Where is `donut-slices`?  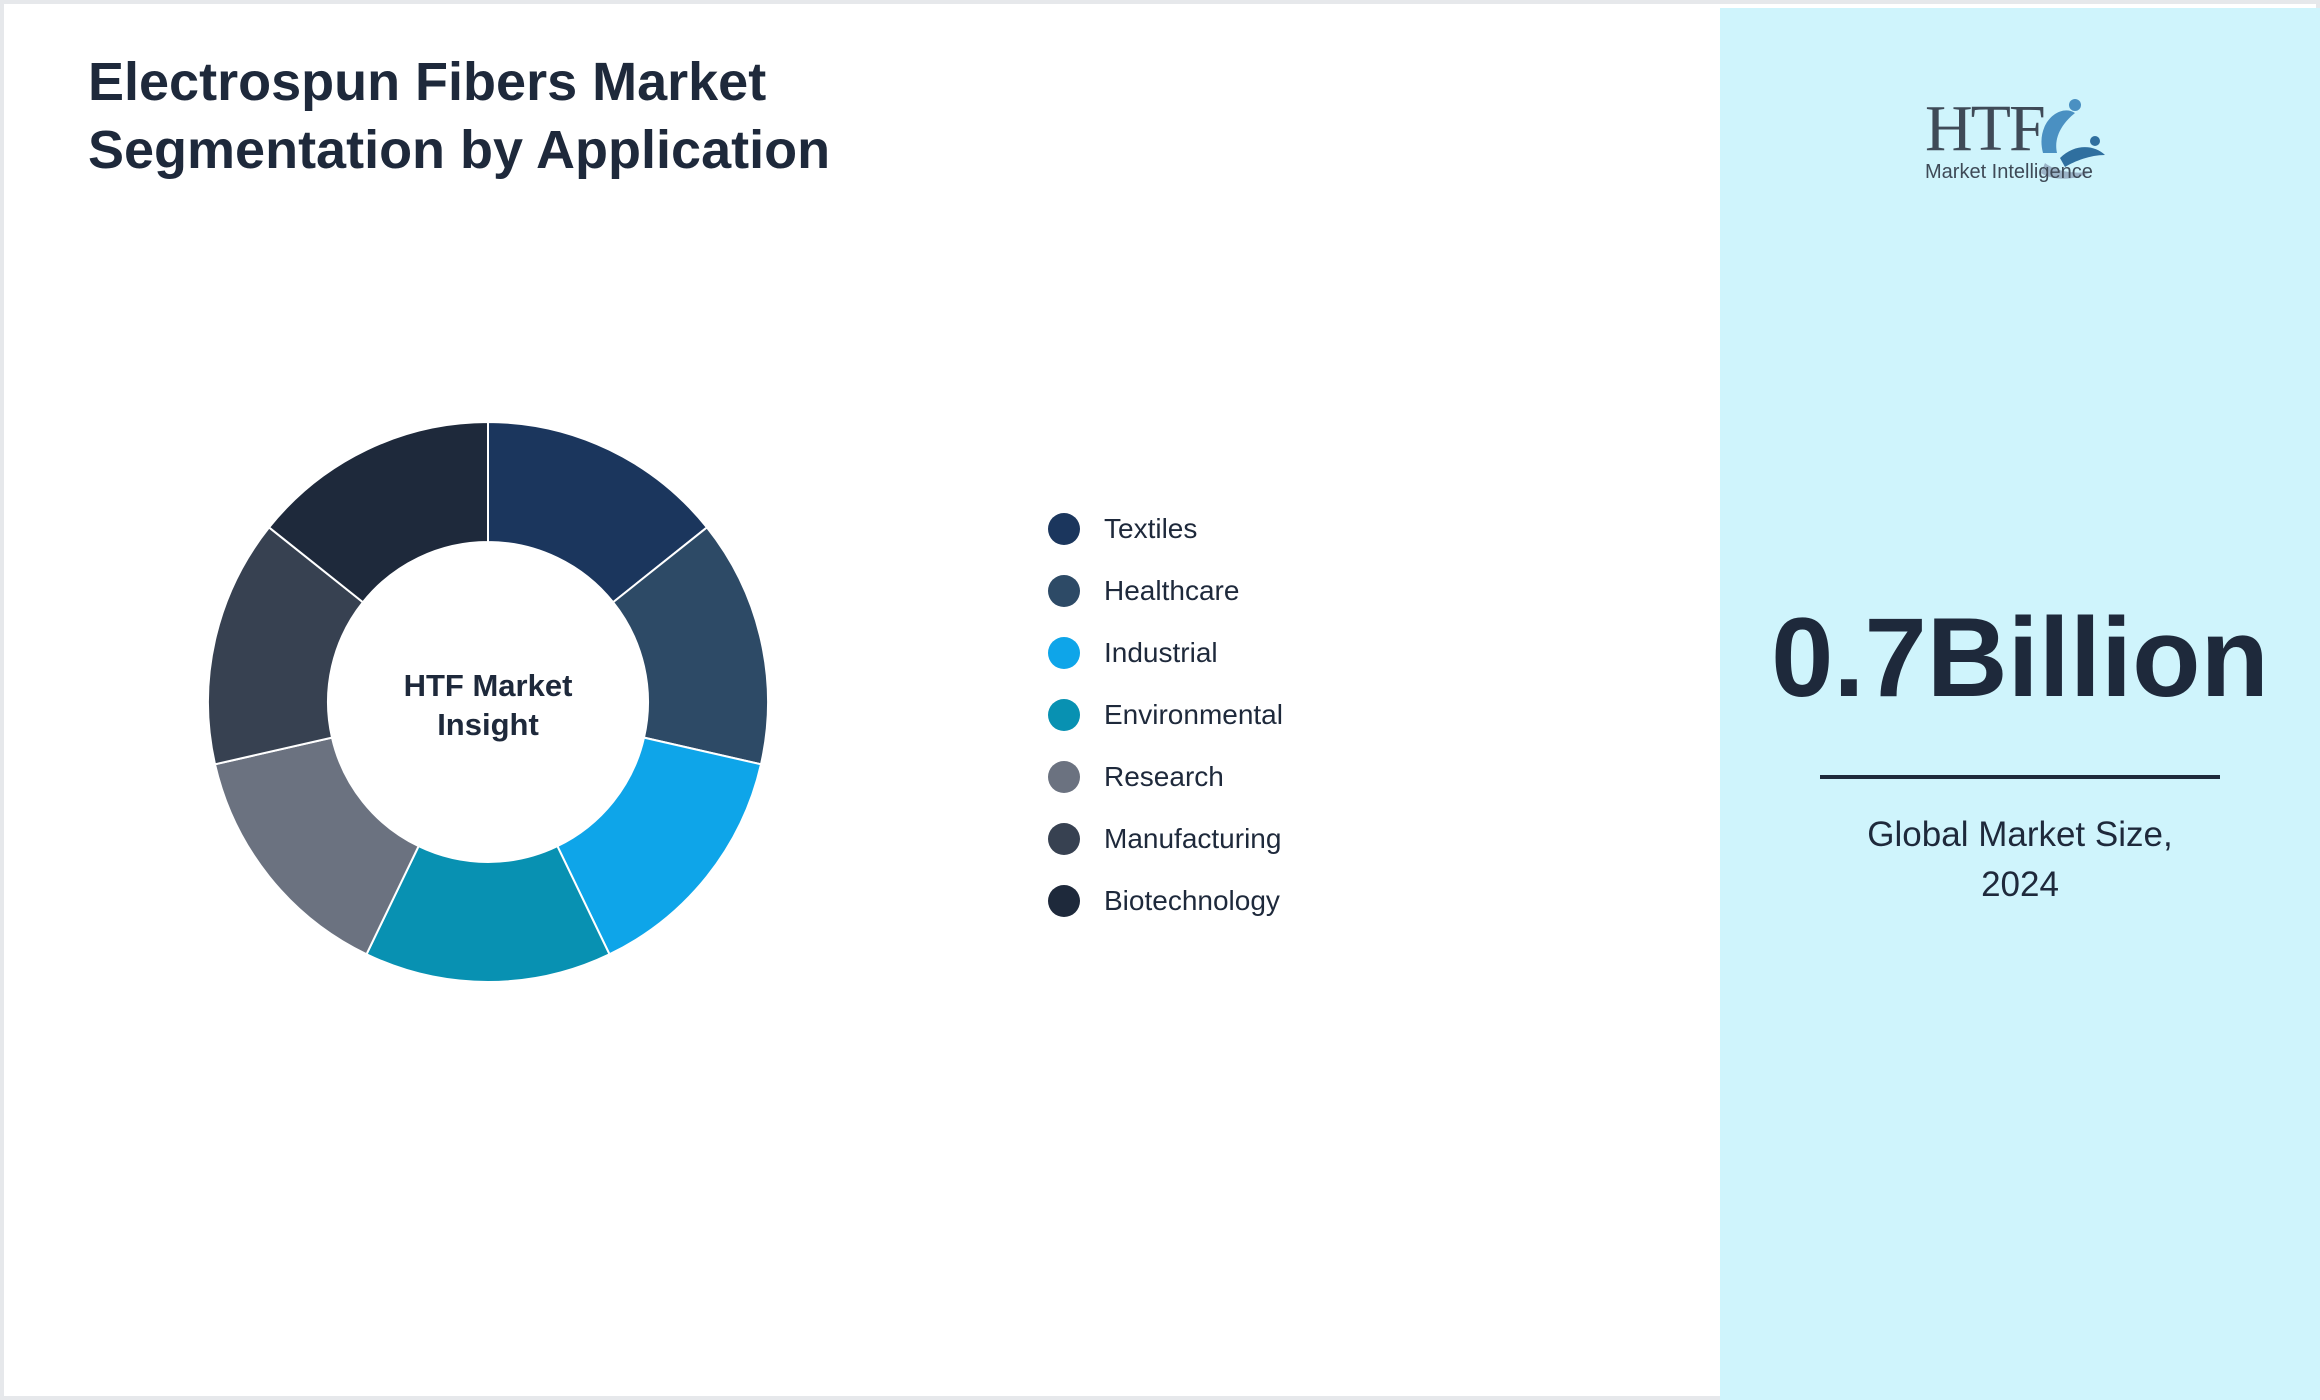
donut-slices is located at coordinates (488, 701).